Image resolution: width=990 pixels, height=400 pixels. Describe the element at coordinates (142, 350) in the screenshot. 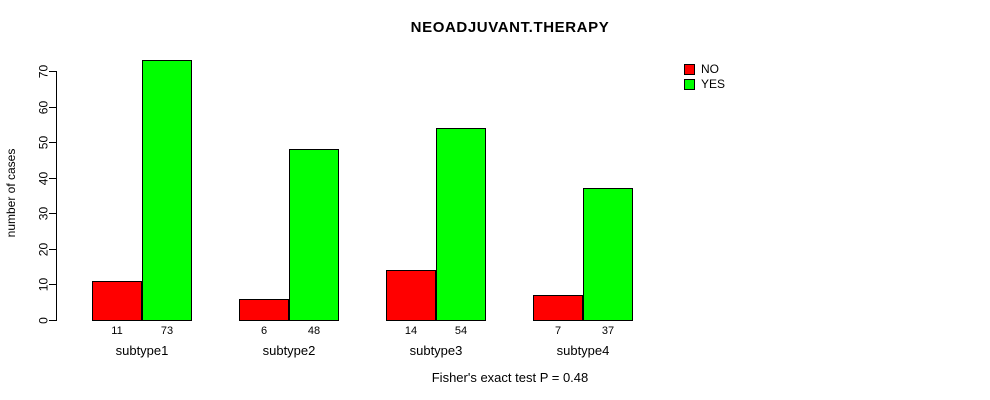

I see `category-label-subtype1: subtype1` at that location.